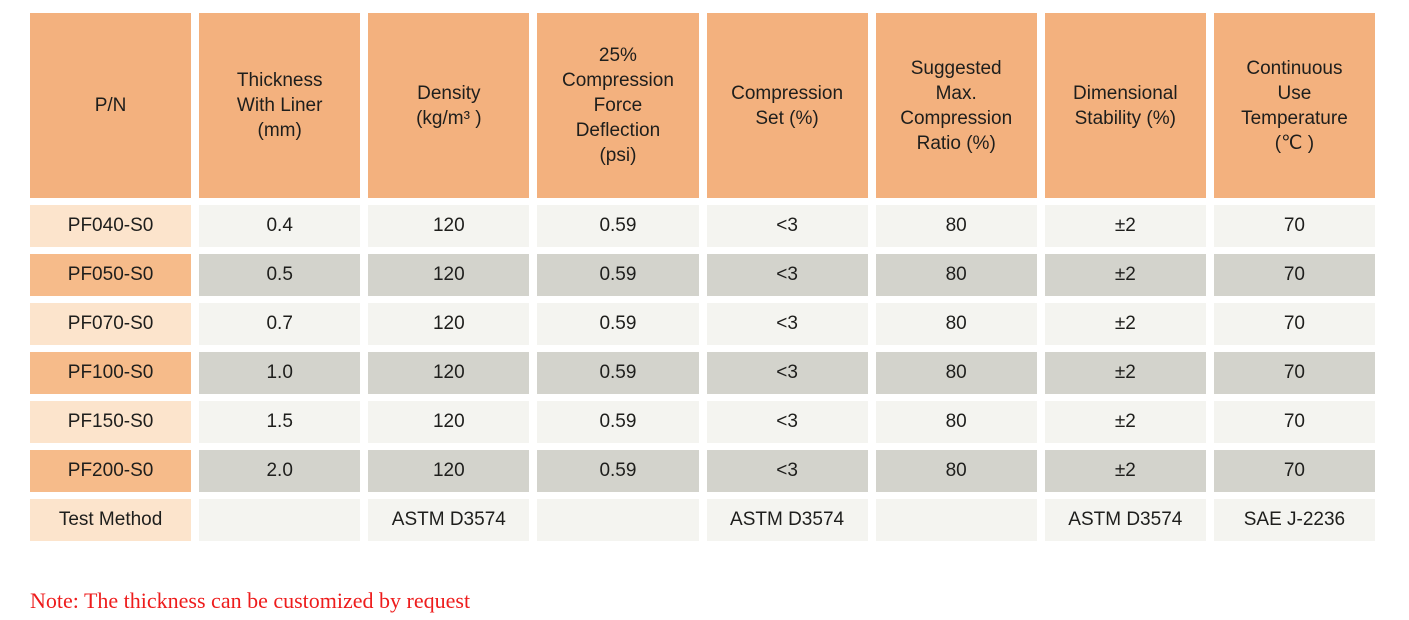 The image size is (1409, 620). I want to click on column-header-continuous-use-temperature: Continuous Use Temperature (℃ ), so click(1294, 105).